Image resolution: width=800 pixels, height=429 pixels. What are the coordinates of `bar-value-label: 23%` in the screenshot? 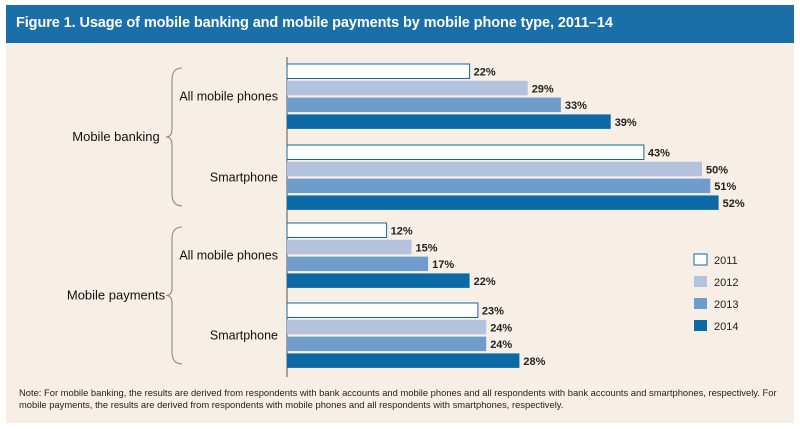 It's located at (493, 312).